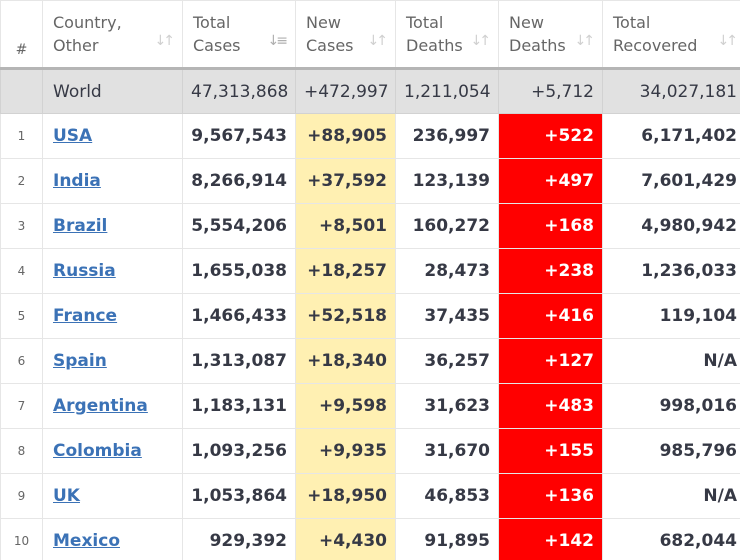 The image size is (740, 560). I want to click on country-link: Argentina, so click(100, 406).